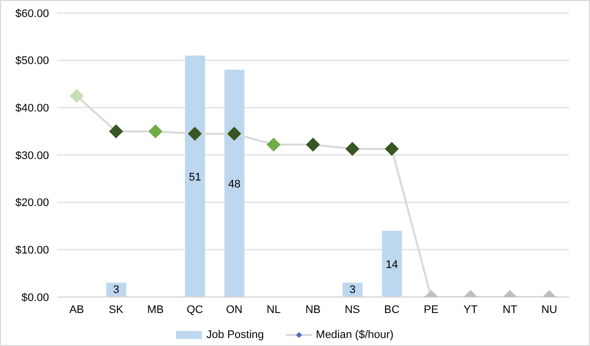 Image resolution: width=590 pixels, height=346 pixels. Describe the element at coordinates (35, 298) in the screenshot. I see `y-tick-label: $0.00` at that location.